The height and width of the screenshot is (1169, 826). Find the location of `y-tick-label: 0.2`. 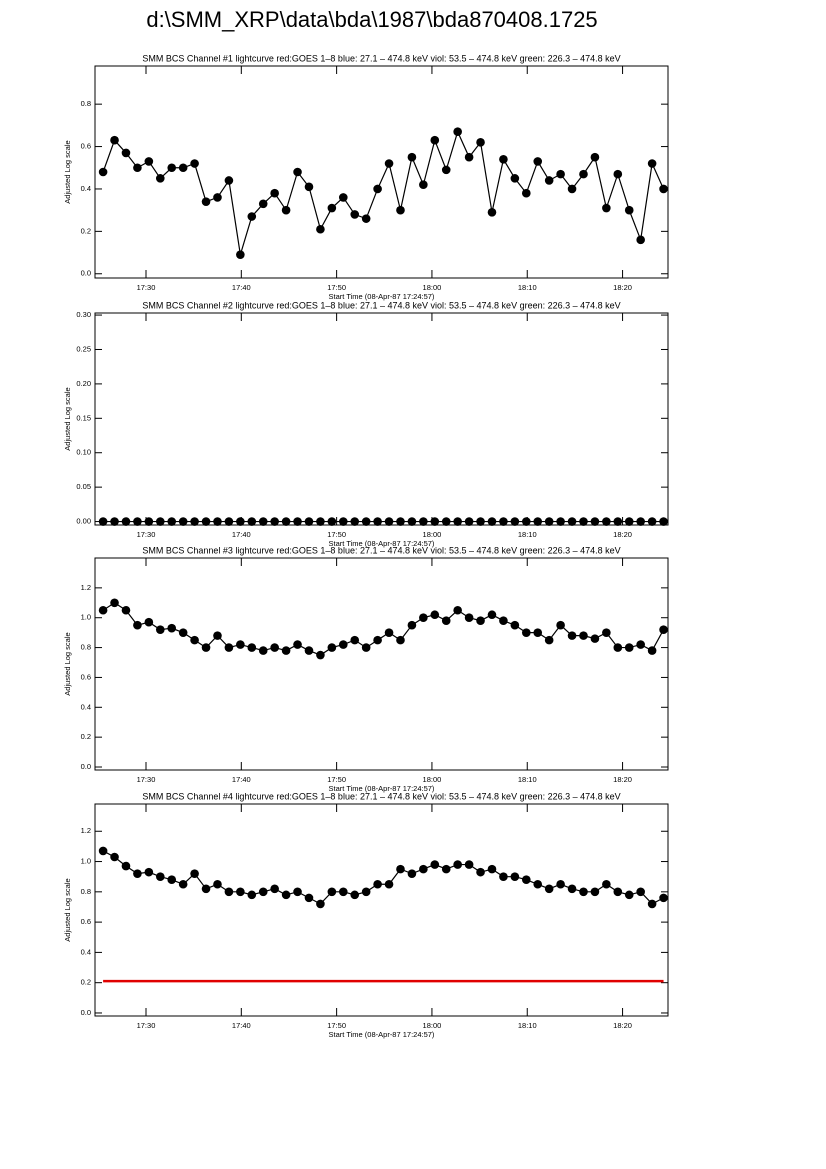

y-tick-label: 0.2 is located at coordinates (86, 230).